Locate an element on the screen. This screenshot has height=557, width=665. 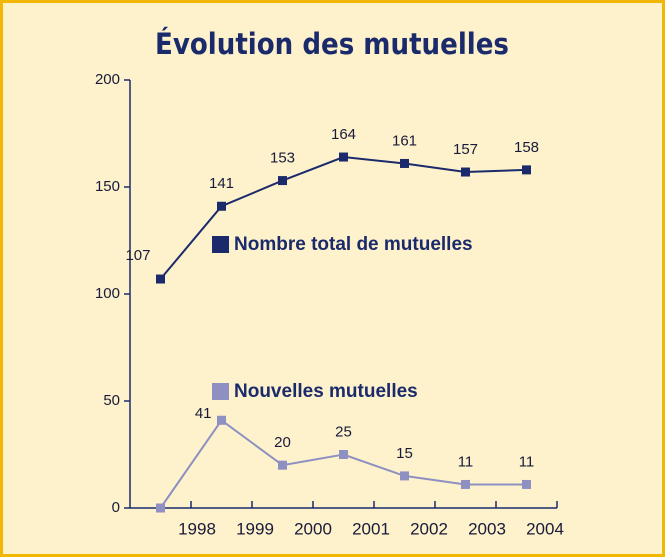
data-label: 15 is located at coordinates (404, 453).